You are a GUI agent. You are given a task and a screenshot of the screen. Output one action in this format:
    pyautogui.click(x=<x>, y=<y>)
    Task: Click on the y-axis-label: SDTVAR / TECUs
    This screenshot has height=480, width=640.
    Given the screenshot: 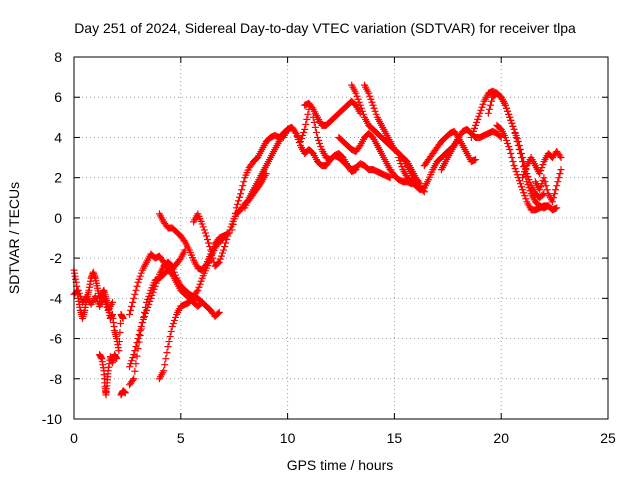 What is the action you would take?
    pyautogui.click(x=14, y=238)
    